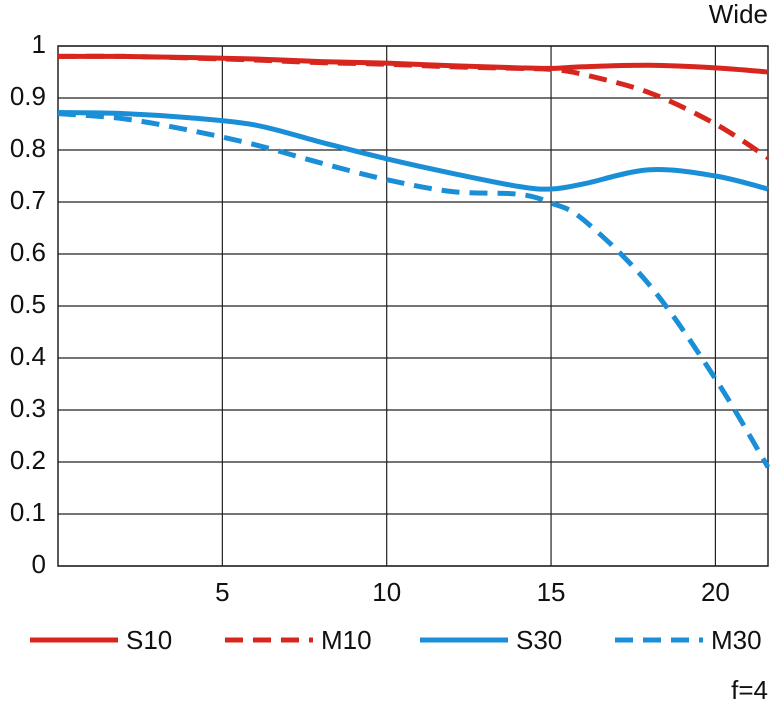 This screenshot has height=710, width=776. Describe the element at coordinates (28, 460) in the screenshot. I see `y-tick-label: 0.2` at that location.